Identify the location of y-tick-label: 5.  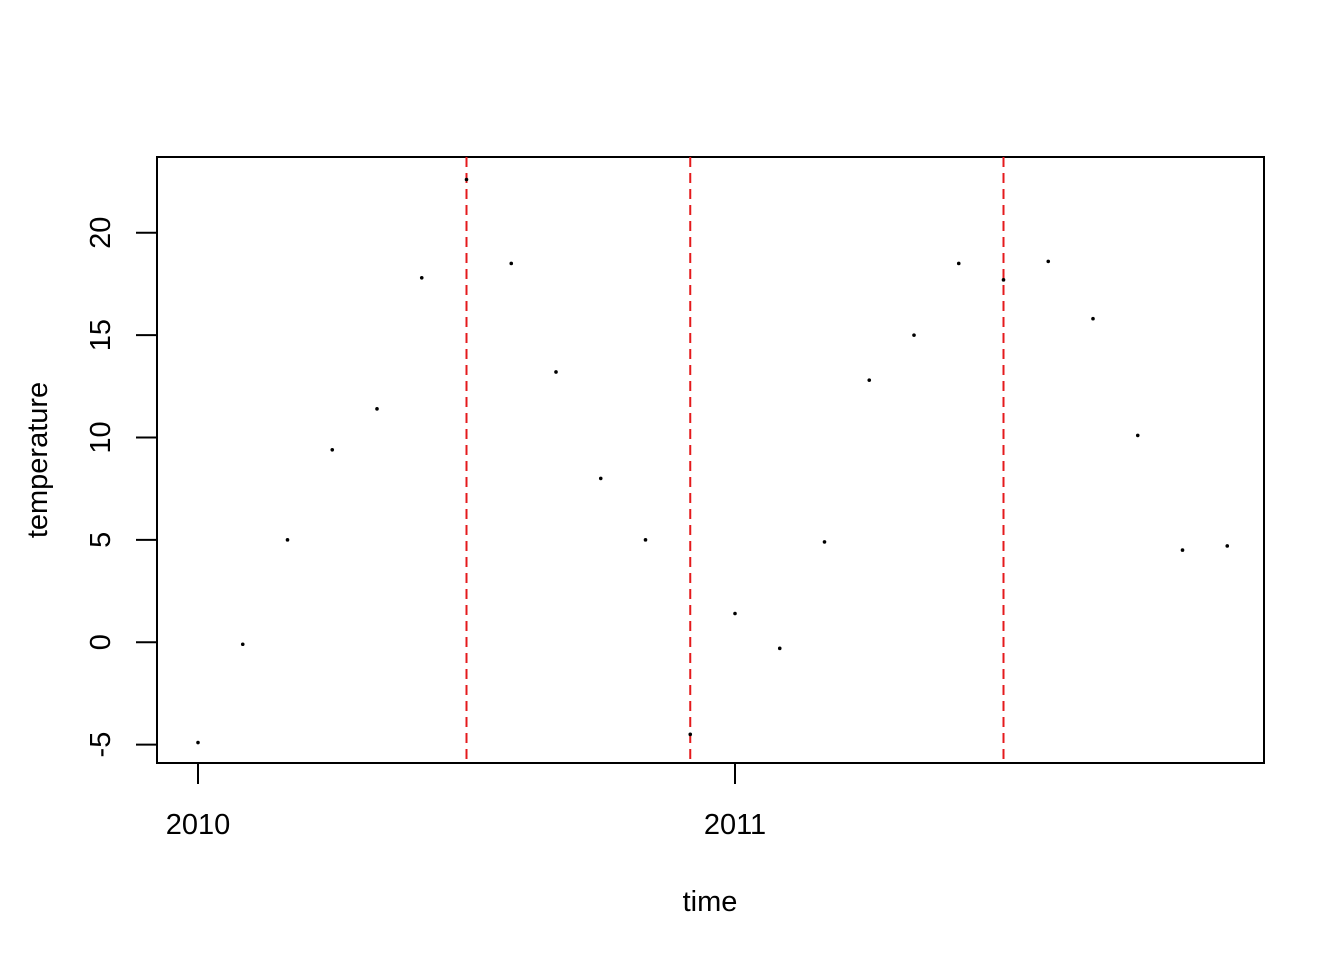
(101, 540).